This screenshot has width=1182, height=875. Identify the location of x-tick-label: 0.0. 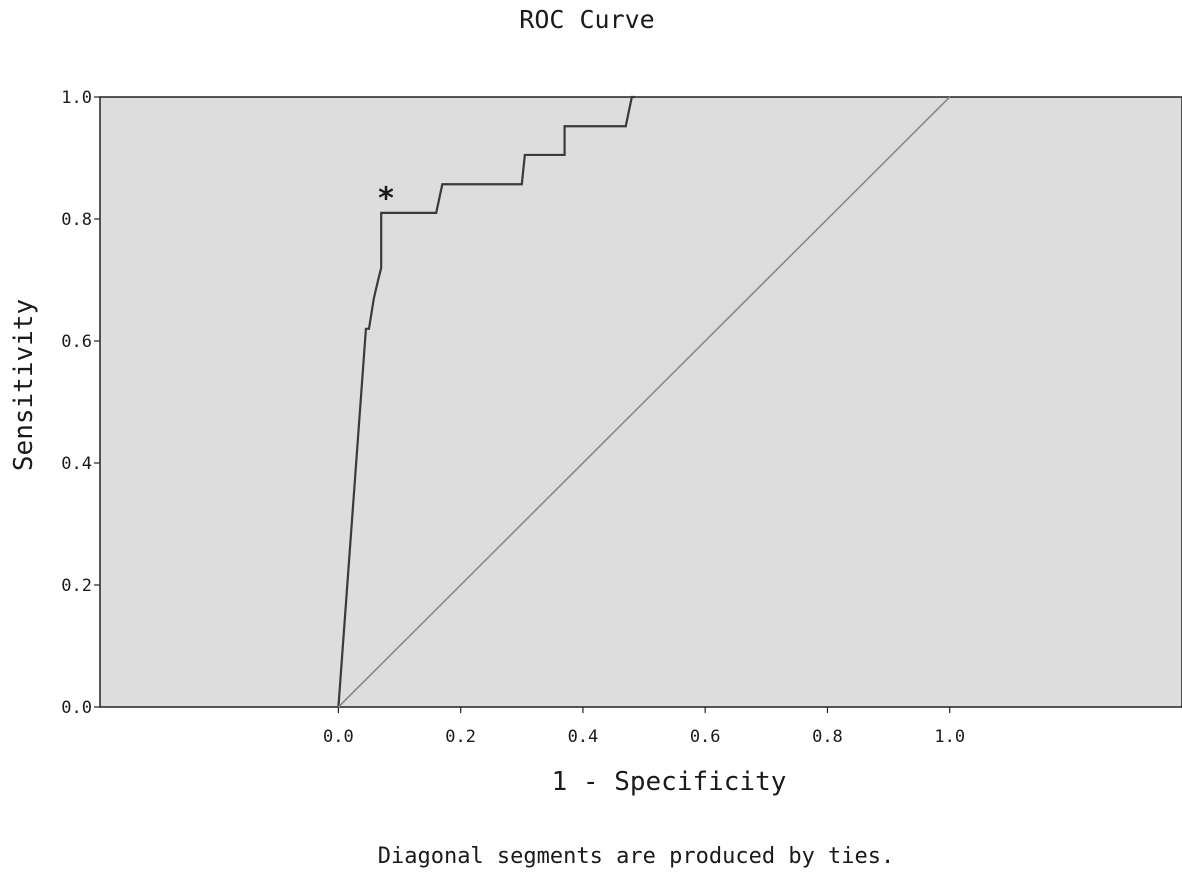
(338, 737).